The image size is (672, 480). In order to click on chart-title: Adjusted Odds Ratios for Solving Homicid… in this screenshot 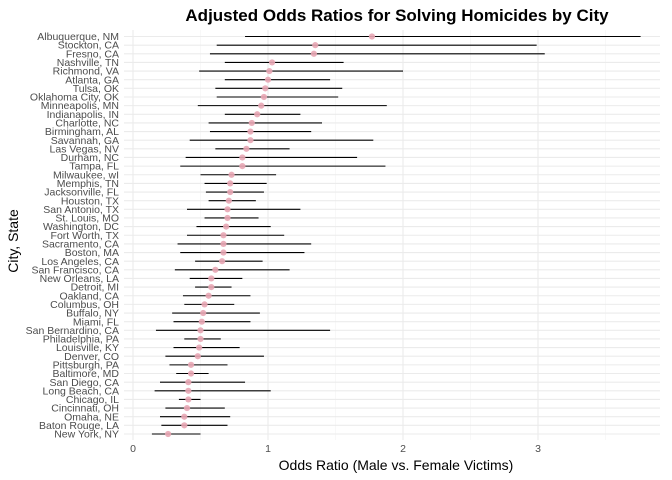, I will do `click(397, 15)`.